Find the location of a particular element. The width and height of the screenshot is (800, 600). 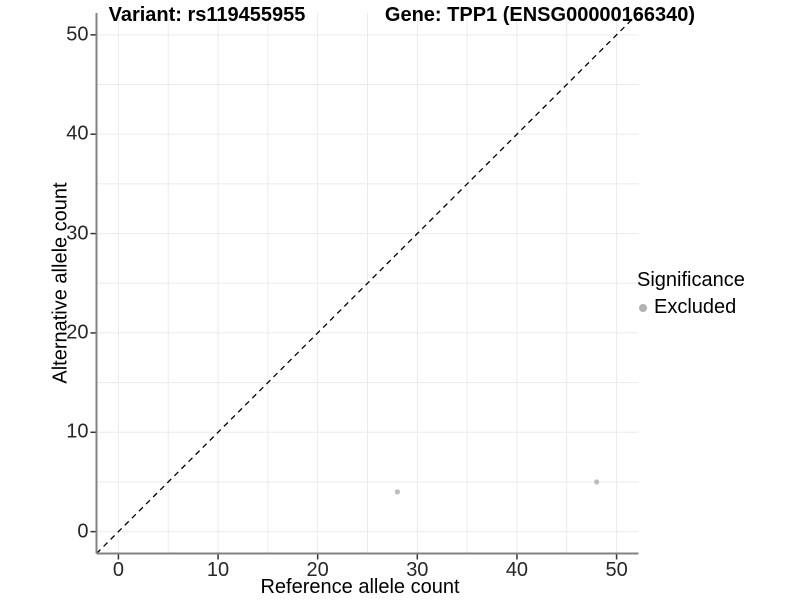

plot-title-gene: Gene: TPP1 (ENSG00000166340) is located at coordinates (540, 15).